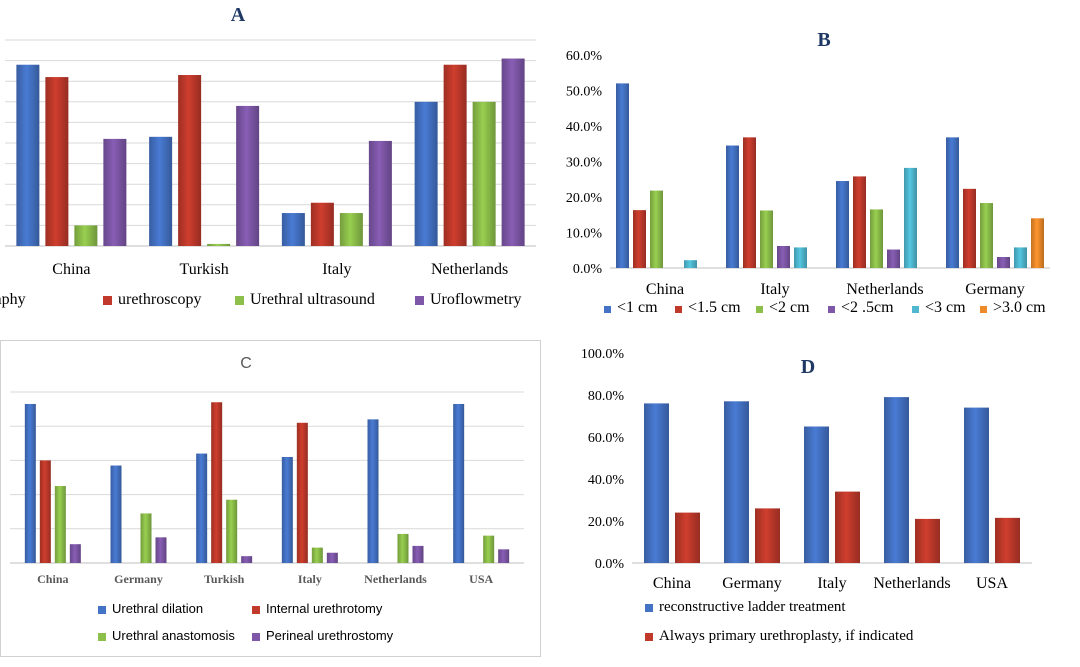  Describe the element at coordinates (160, 299) in the screenshot. I see `legend-label: urethroscopy` at that location.